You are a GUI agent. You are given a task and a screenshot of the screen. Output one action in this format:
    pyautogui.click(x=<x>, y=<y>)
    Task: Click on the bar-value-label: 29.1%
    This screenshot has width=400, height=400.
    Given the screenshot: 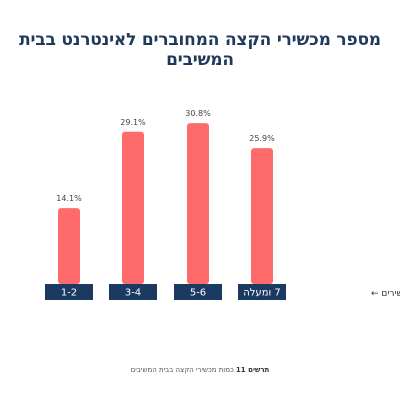 What is the action you would take?
    pyautogui.click(x=133, y=122)
    